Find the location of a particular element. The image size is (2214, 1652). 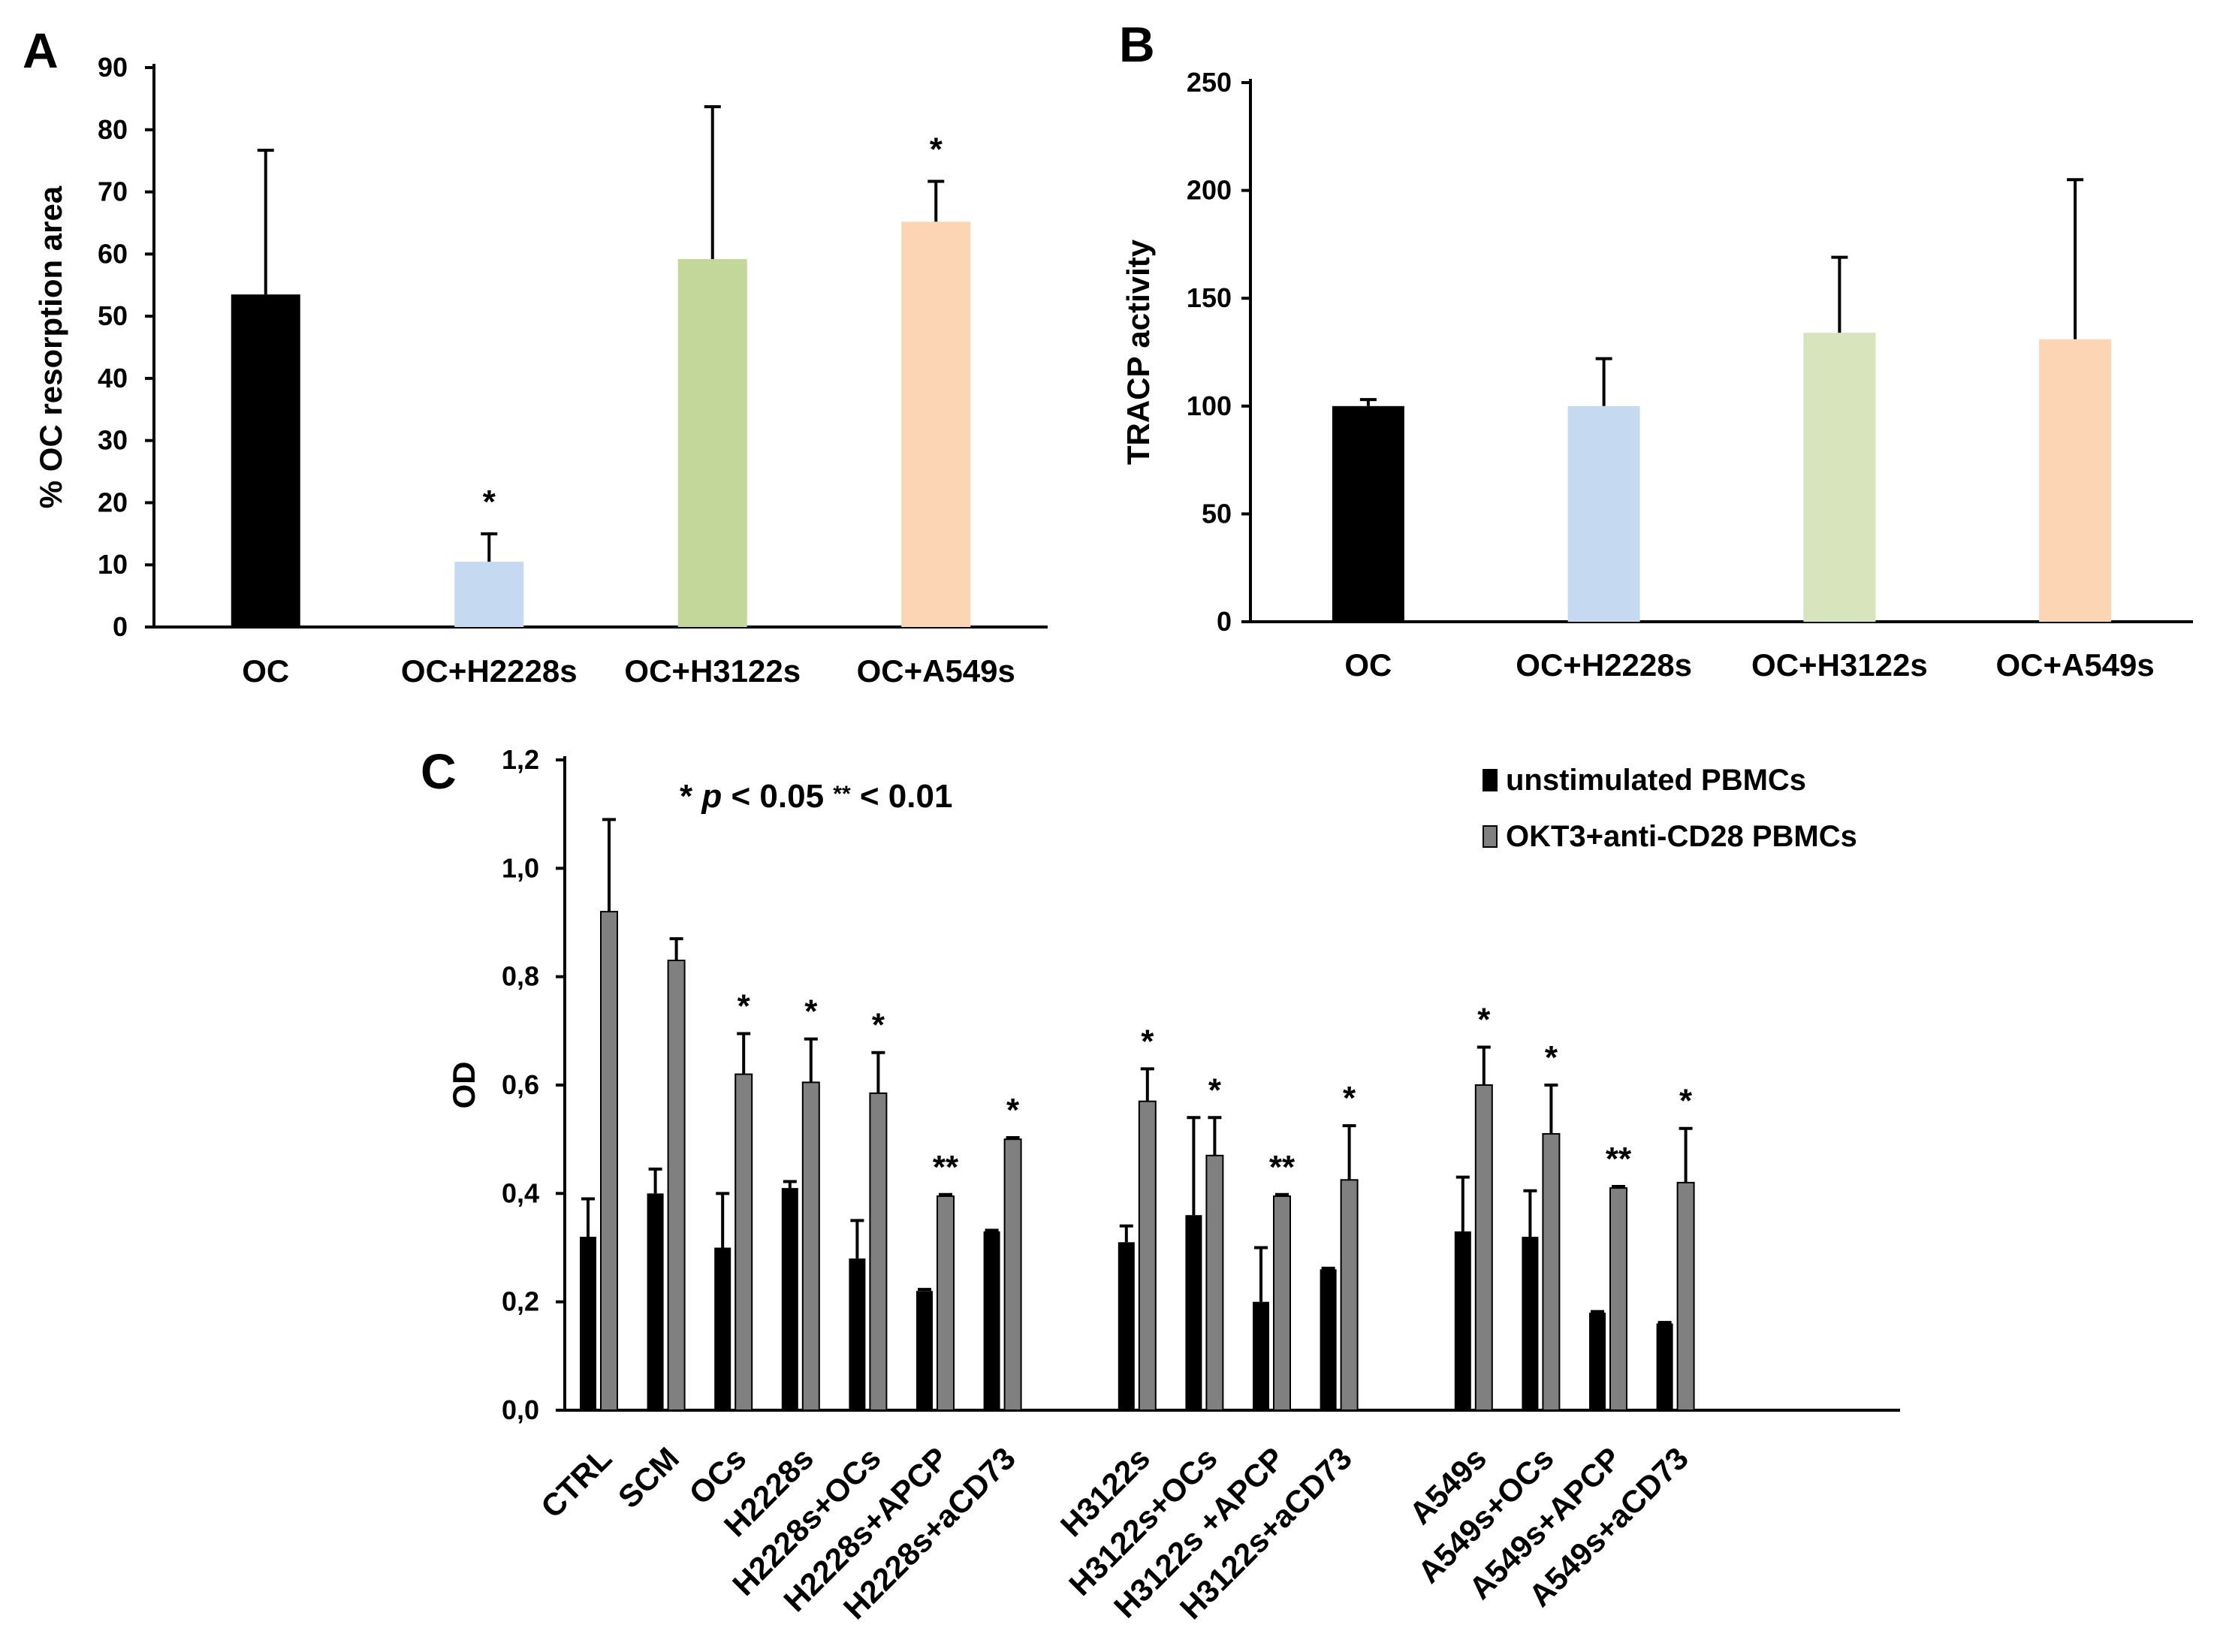

y-axis-title: OD is located at coordinates (464, 1085).